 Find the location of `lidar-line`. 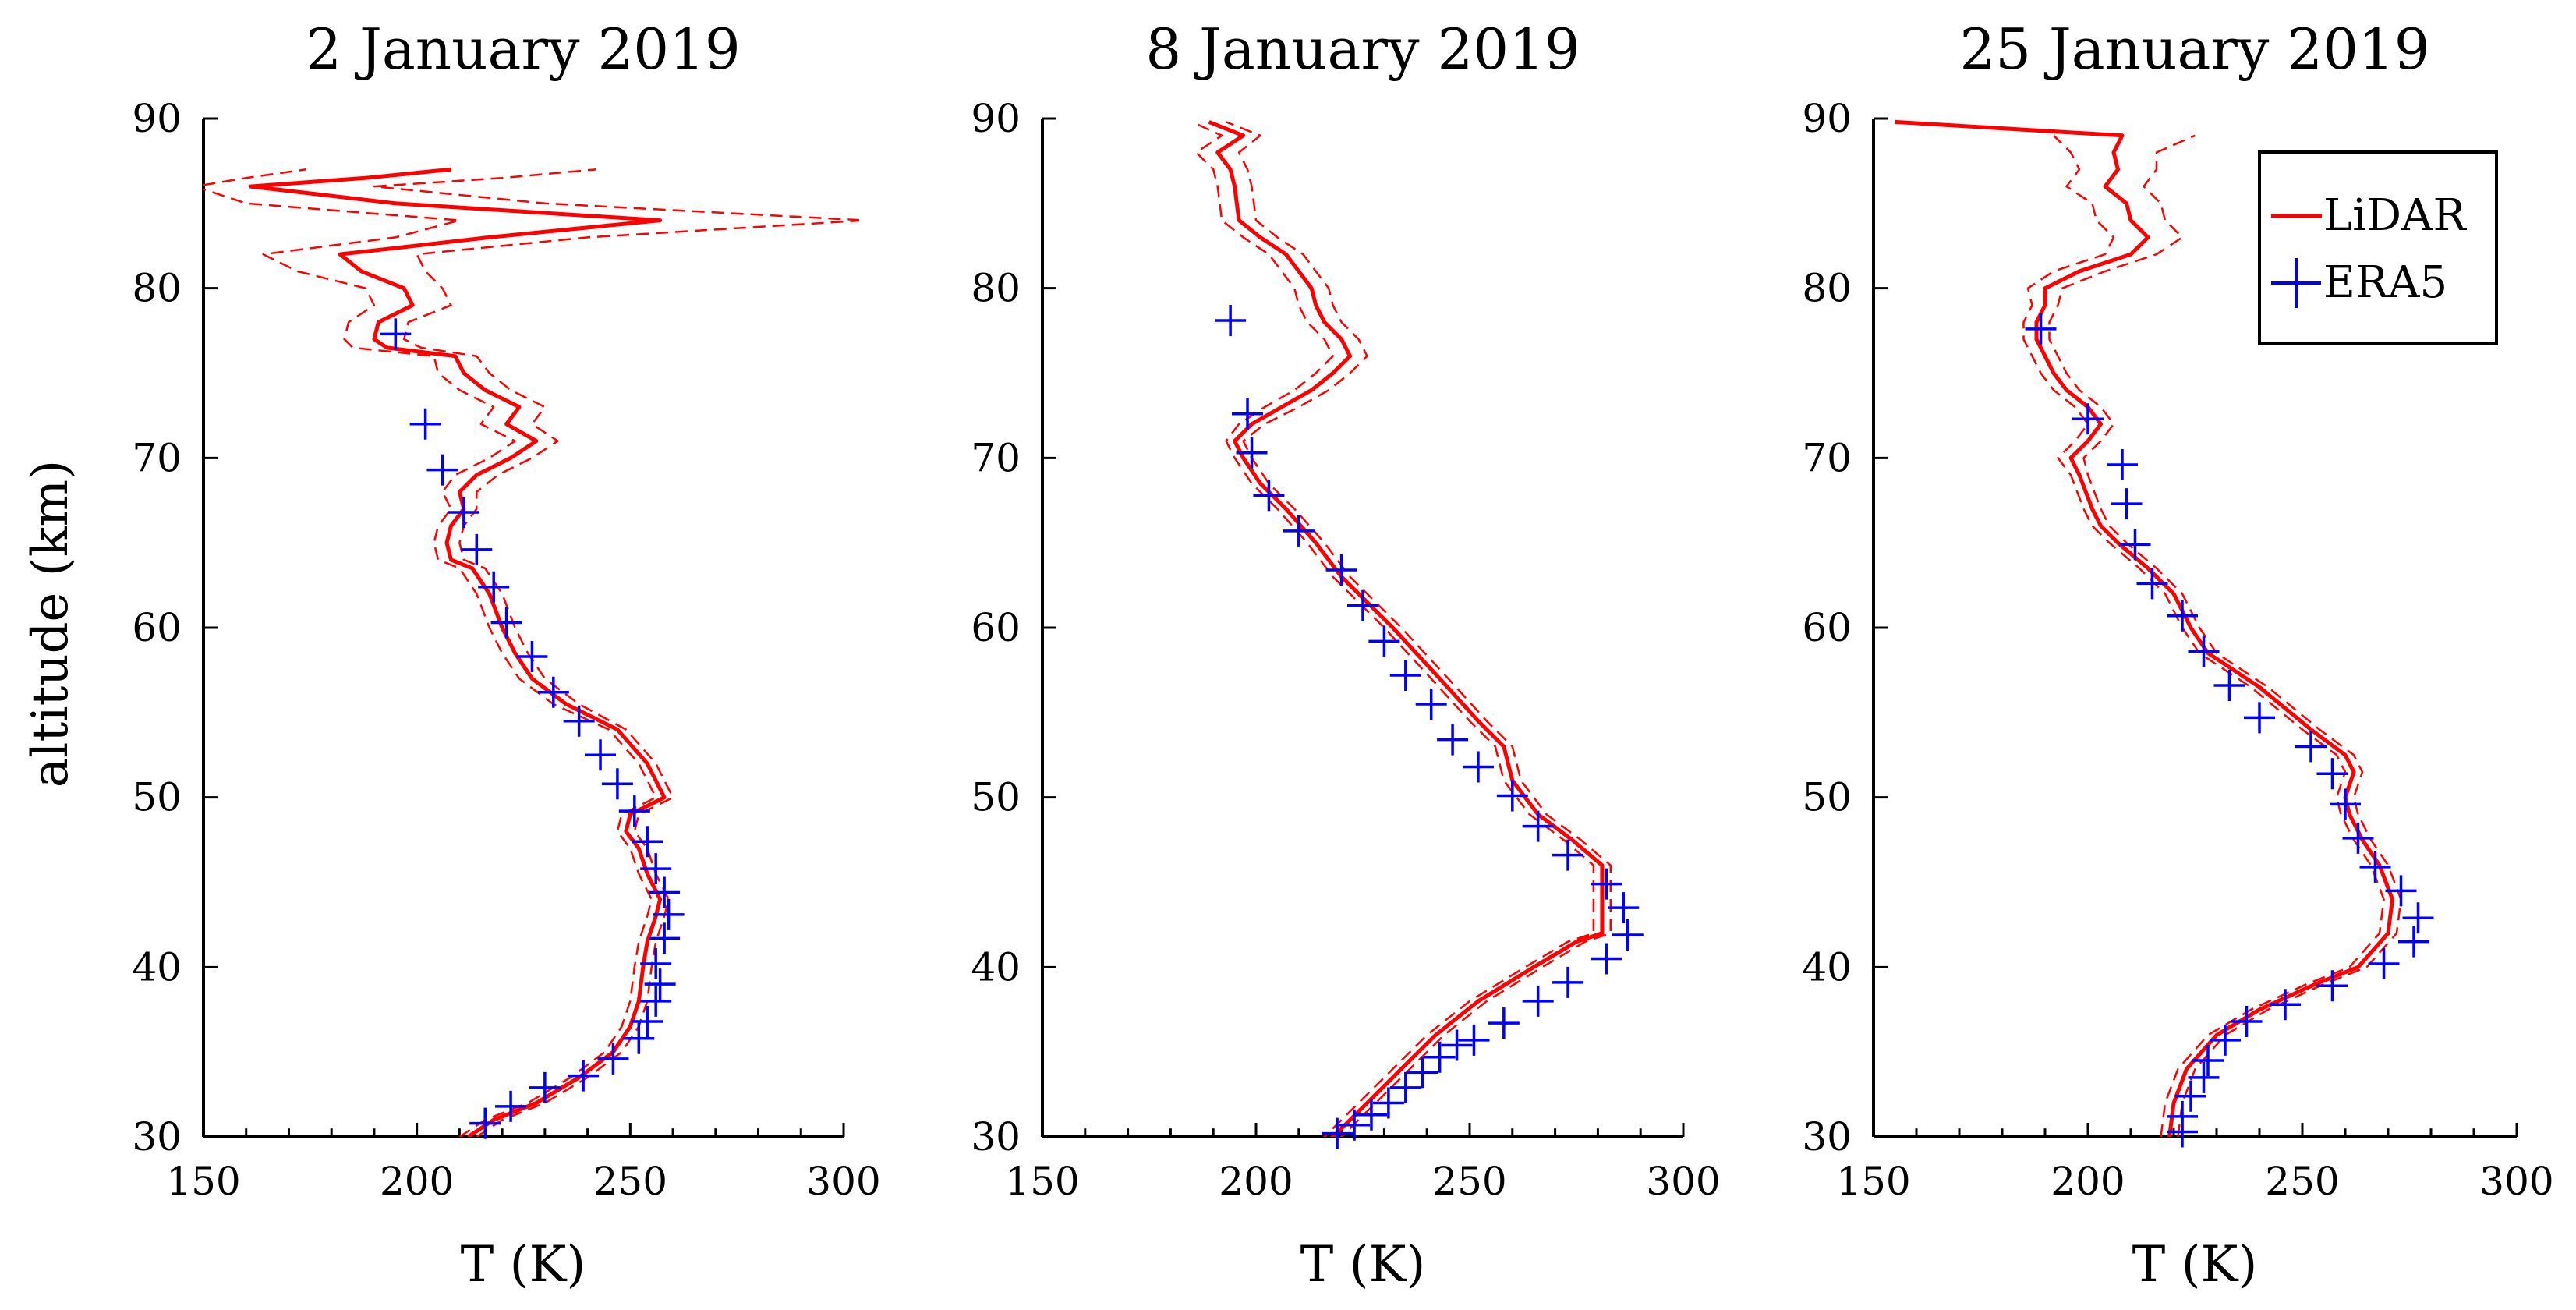

lidar-line is located at coordinates (457, 652).